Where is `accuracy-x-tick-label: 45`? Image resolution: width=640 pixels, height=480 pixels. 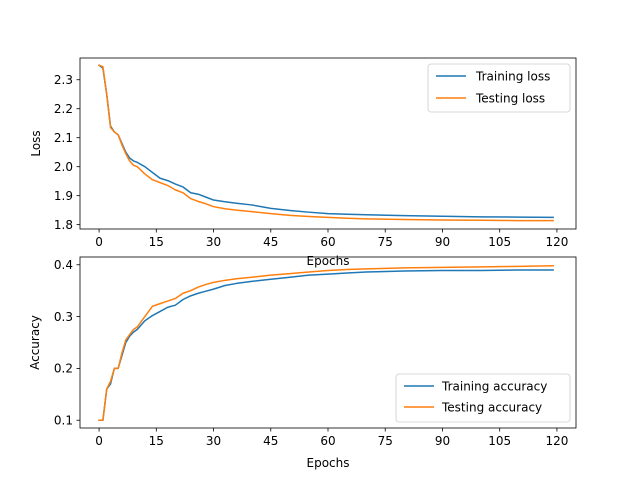
accuracy-x-tick-label: 45 is located at coordinates (270, 441).